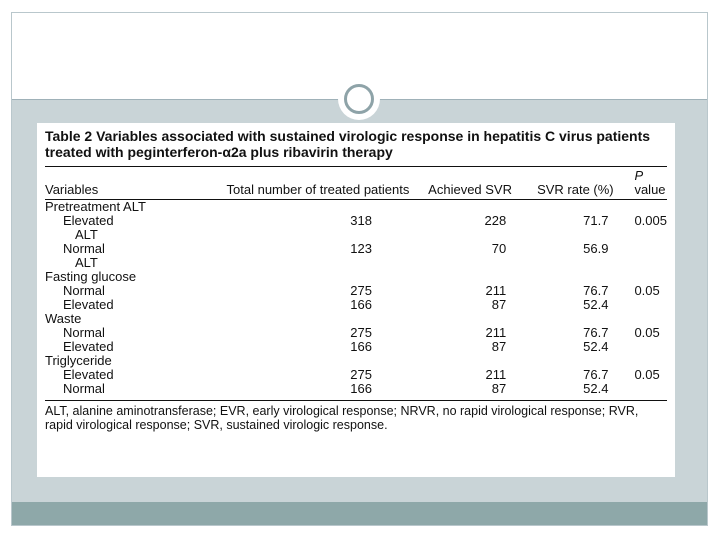 Image resolution: width=720 pixels, height=540 pixels. I want to click on group-label: Fasting glucose, so click(91, 276).